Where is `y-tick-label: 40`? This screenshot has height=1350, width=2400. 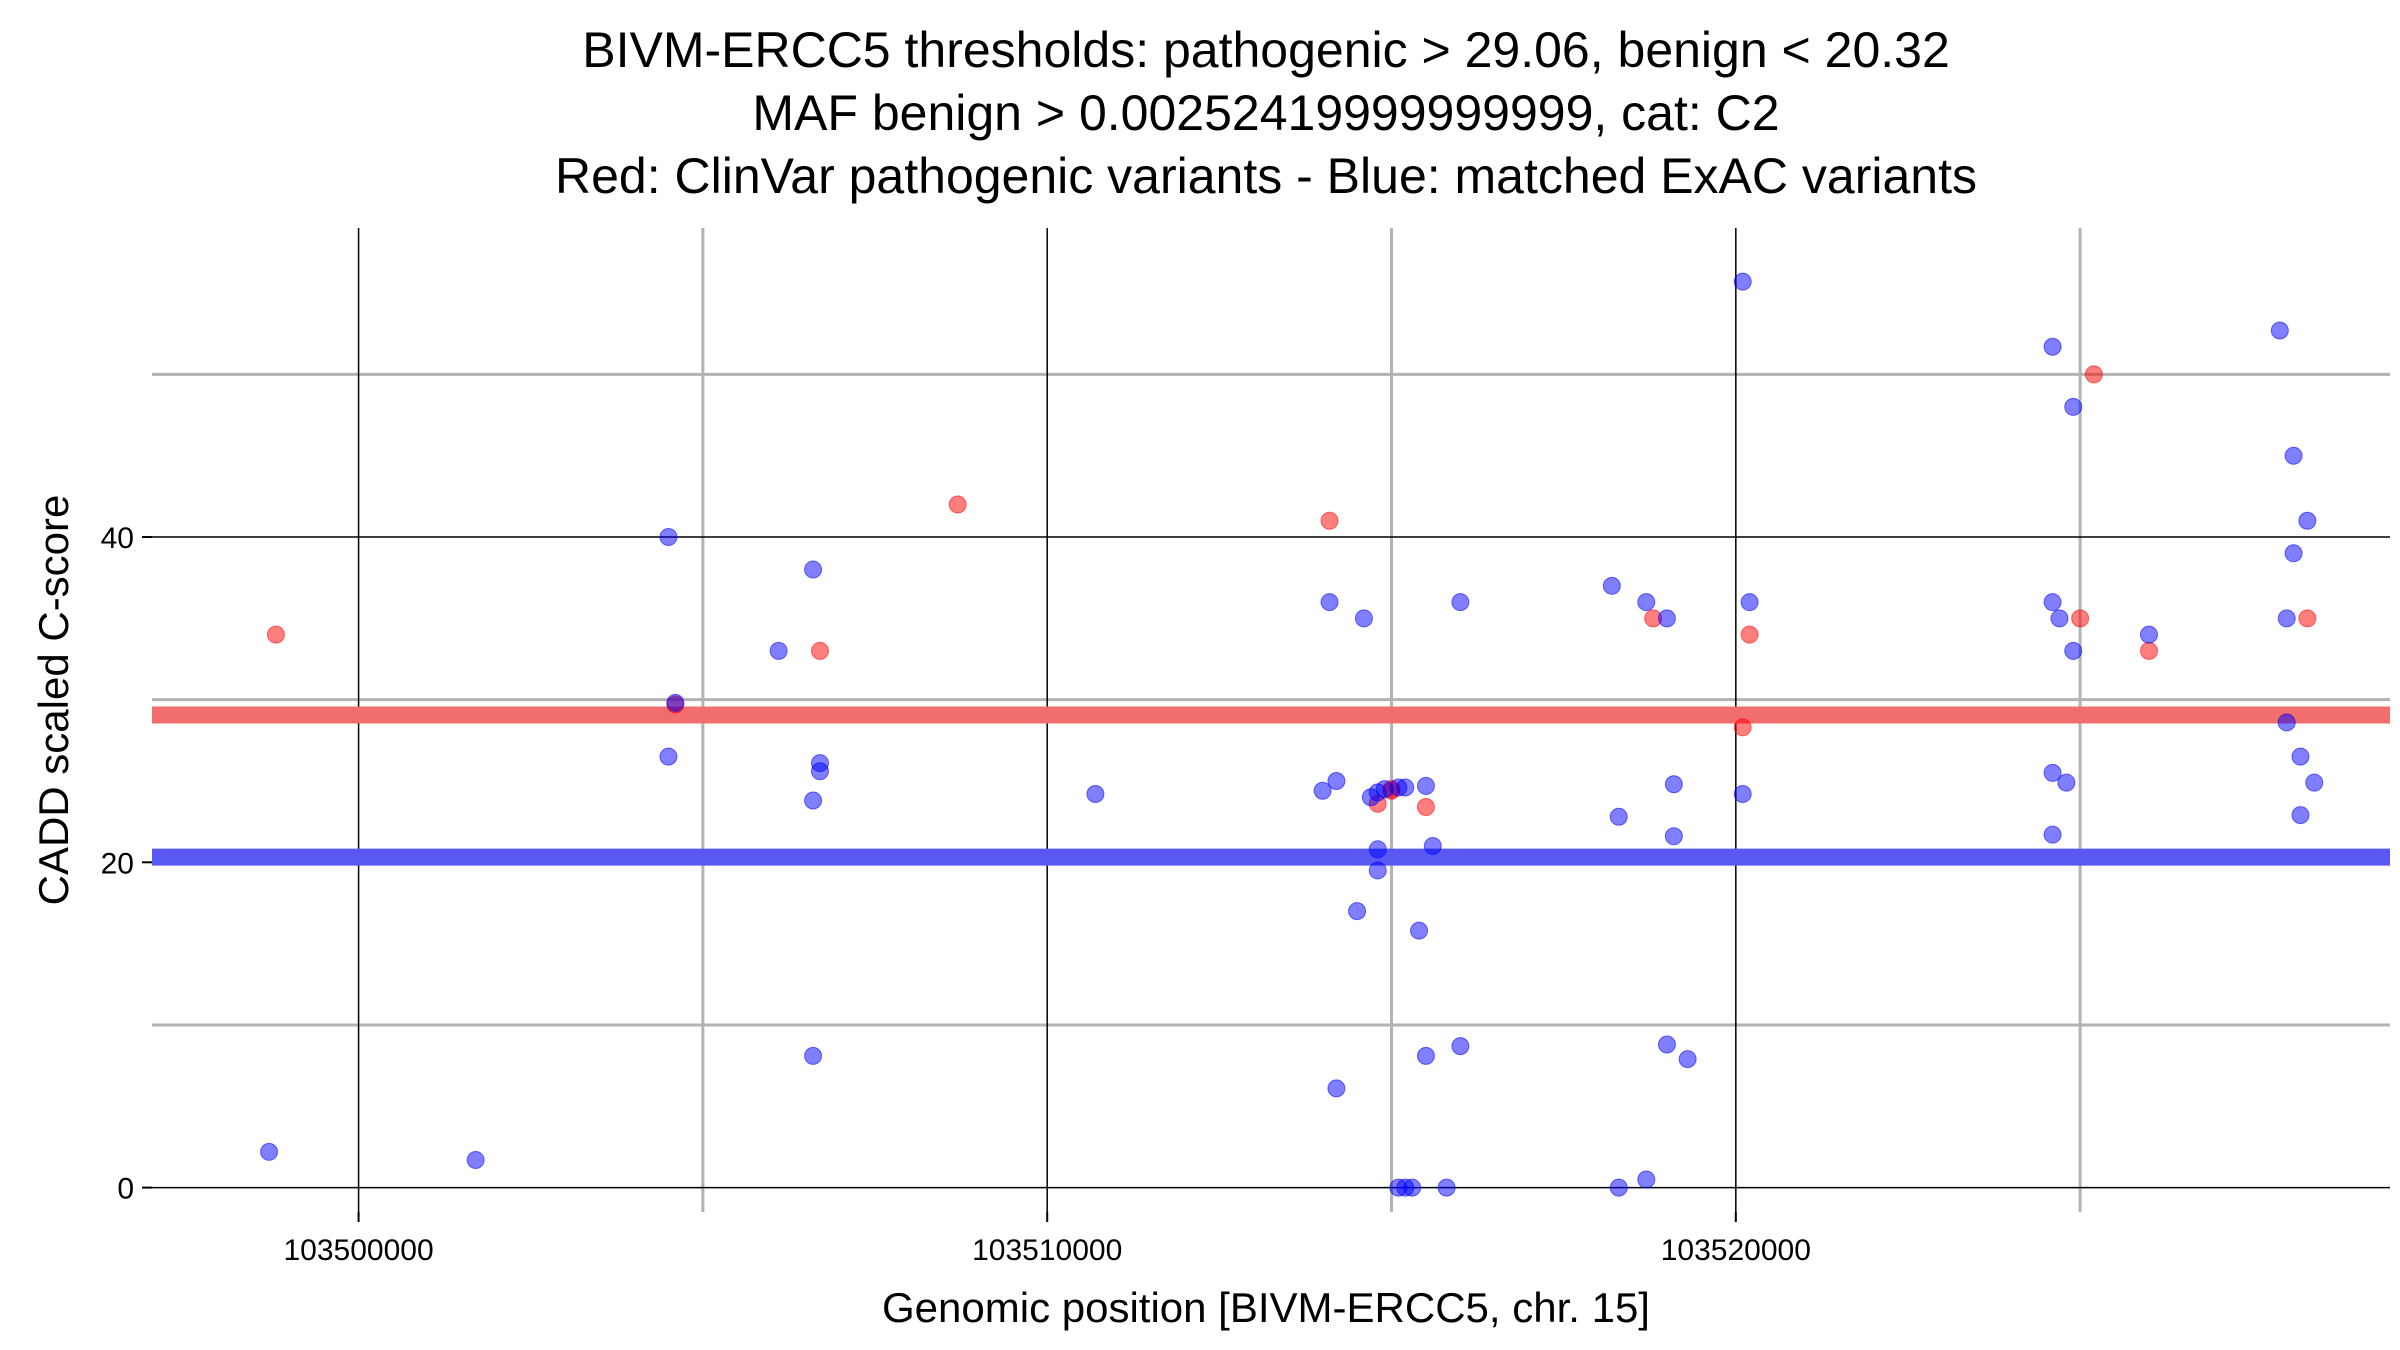 y-tick-label: 40 is located at coordinates (117, 538).